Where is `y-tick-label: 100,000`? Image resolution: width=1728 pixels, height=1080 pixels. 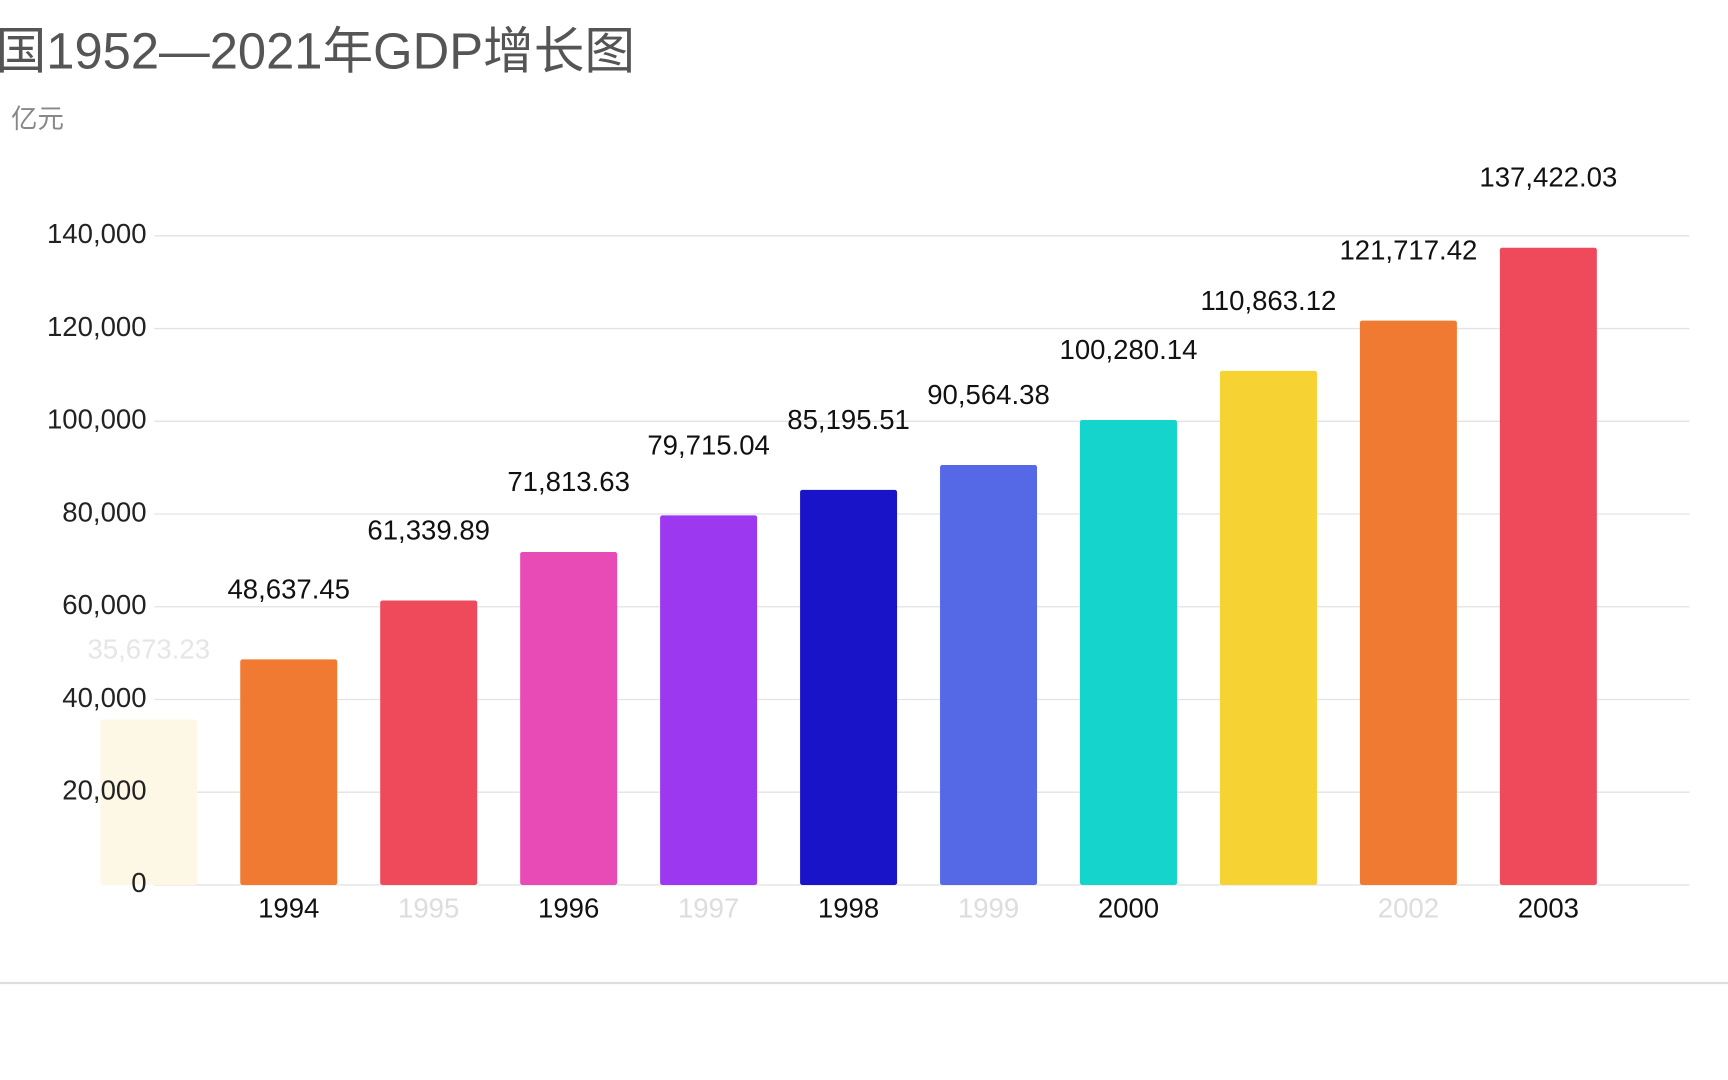
y-tick-label: 100,000 is located at coordinates (97, 419).